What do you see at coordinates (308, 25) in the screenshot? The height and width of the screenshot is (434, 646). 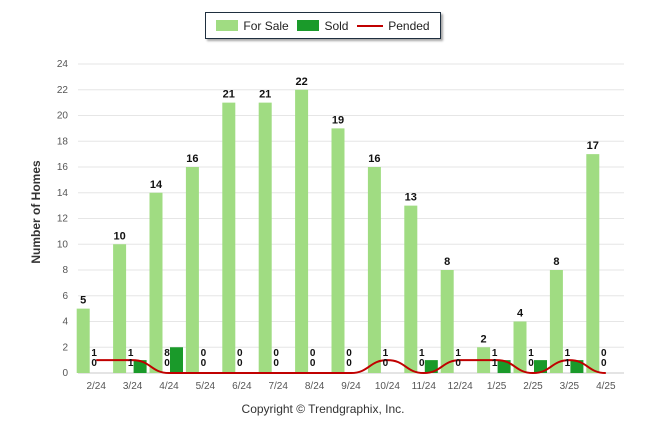 I see `legend-swatch-sold` at bounding box center [308, 25].